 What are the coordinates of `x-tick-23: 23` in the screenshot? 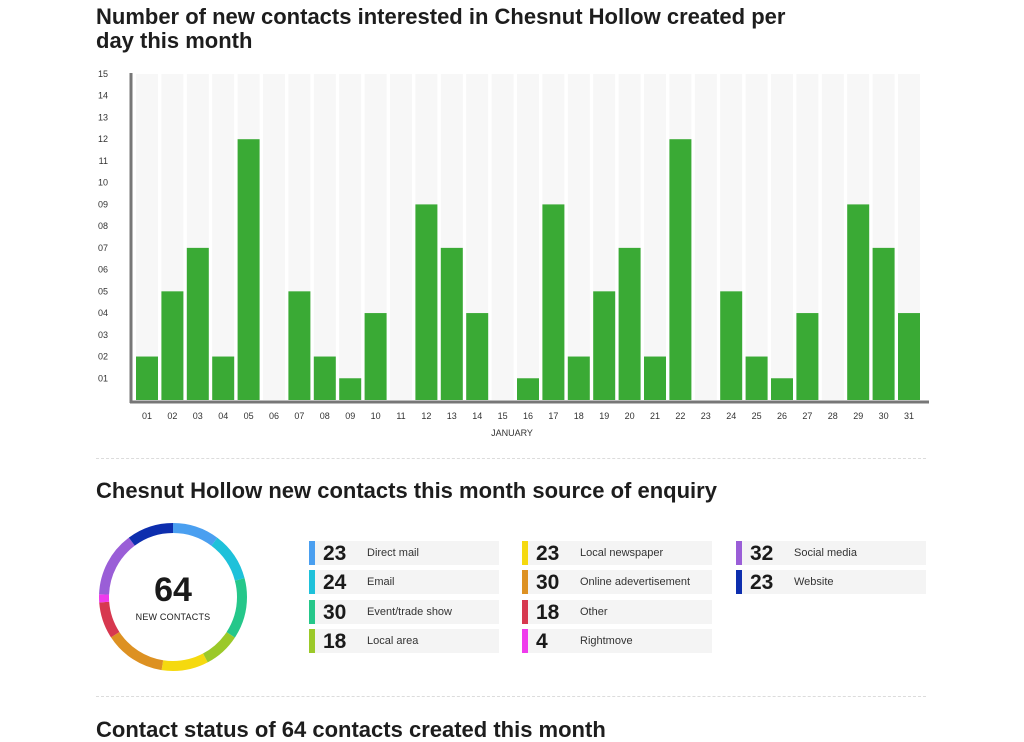 It's located at (706, 416).